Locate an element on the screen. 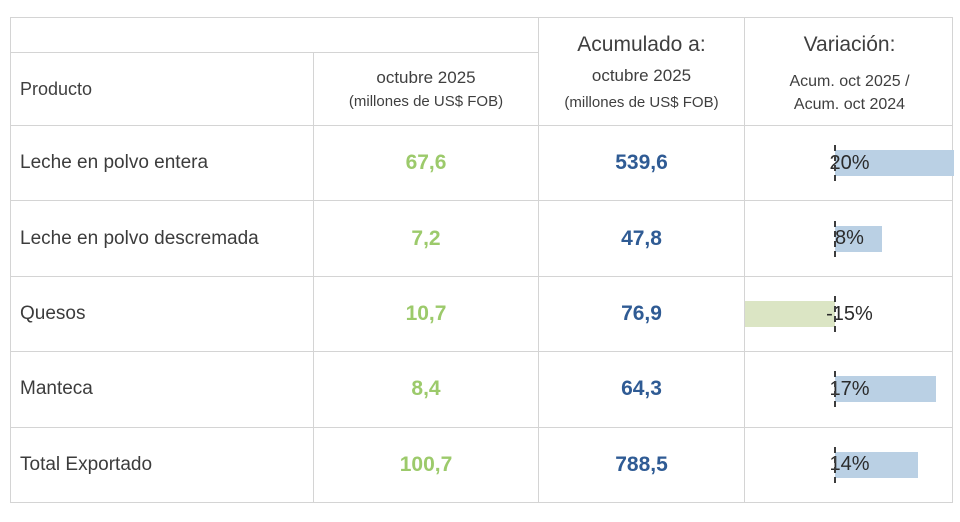 This screenshot has height=522, width=960. accumulated-value-cell: 47,8 is located at coordinates (641, 238).